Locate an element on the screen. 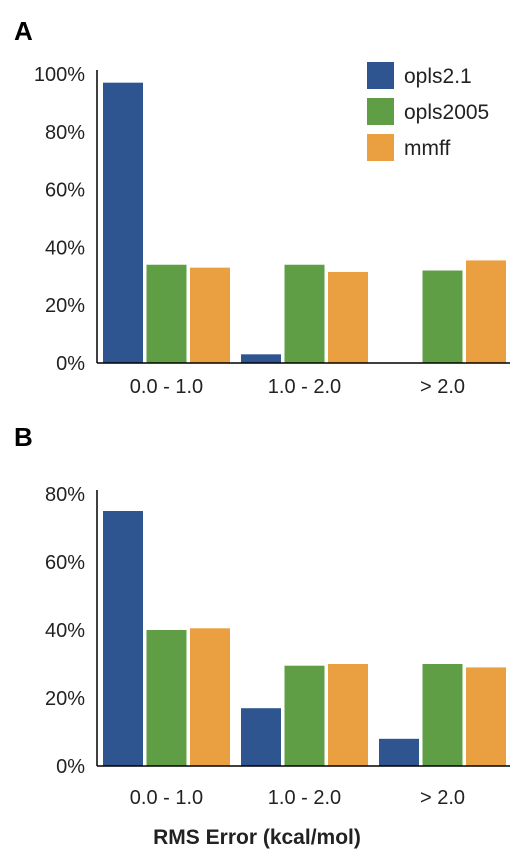  panel-a-legend: opls2.1 opls2005 mmff is located at coordinates (428, 111).